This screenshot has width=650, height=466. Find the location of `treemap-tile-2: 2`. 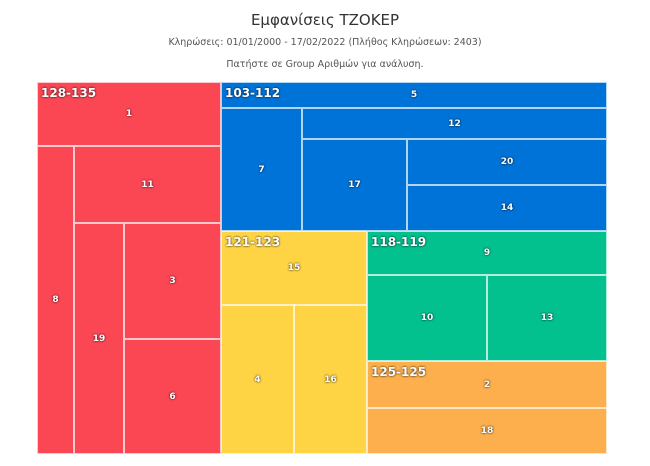

treemap-tile-2: 2 is located at coordinates (487, 384).